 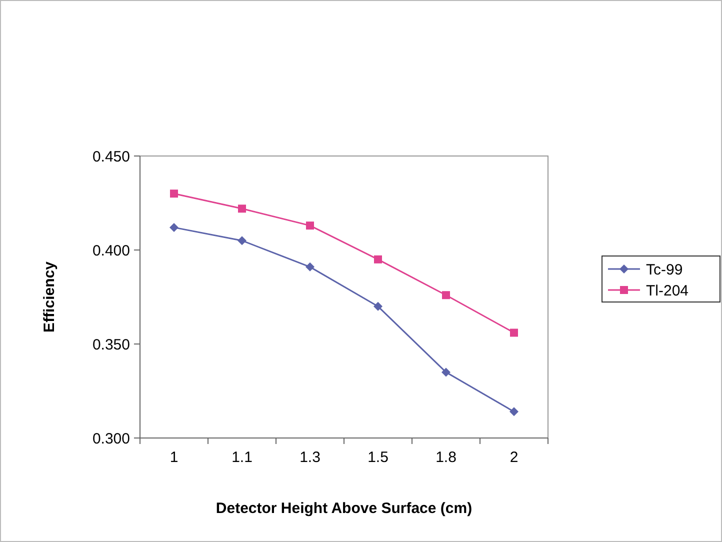 I want to click on x-axis-title: Detector Height Above Surface (cm), so click(x=344, y=508).